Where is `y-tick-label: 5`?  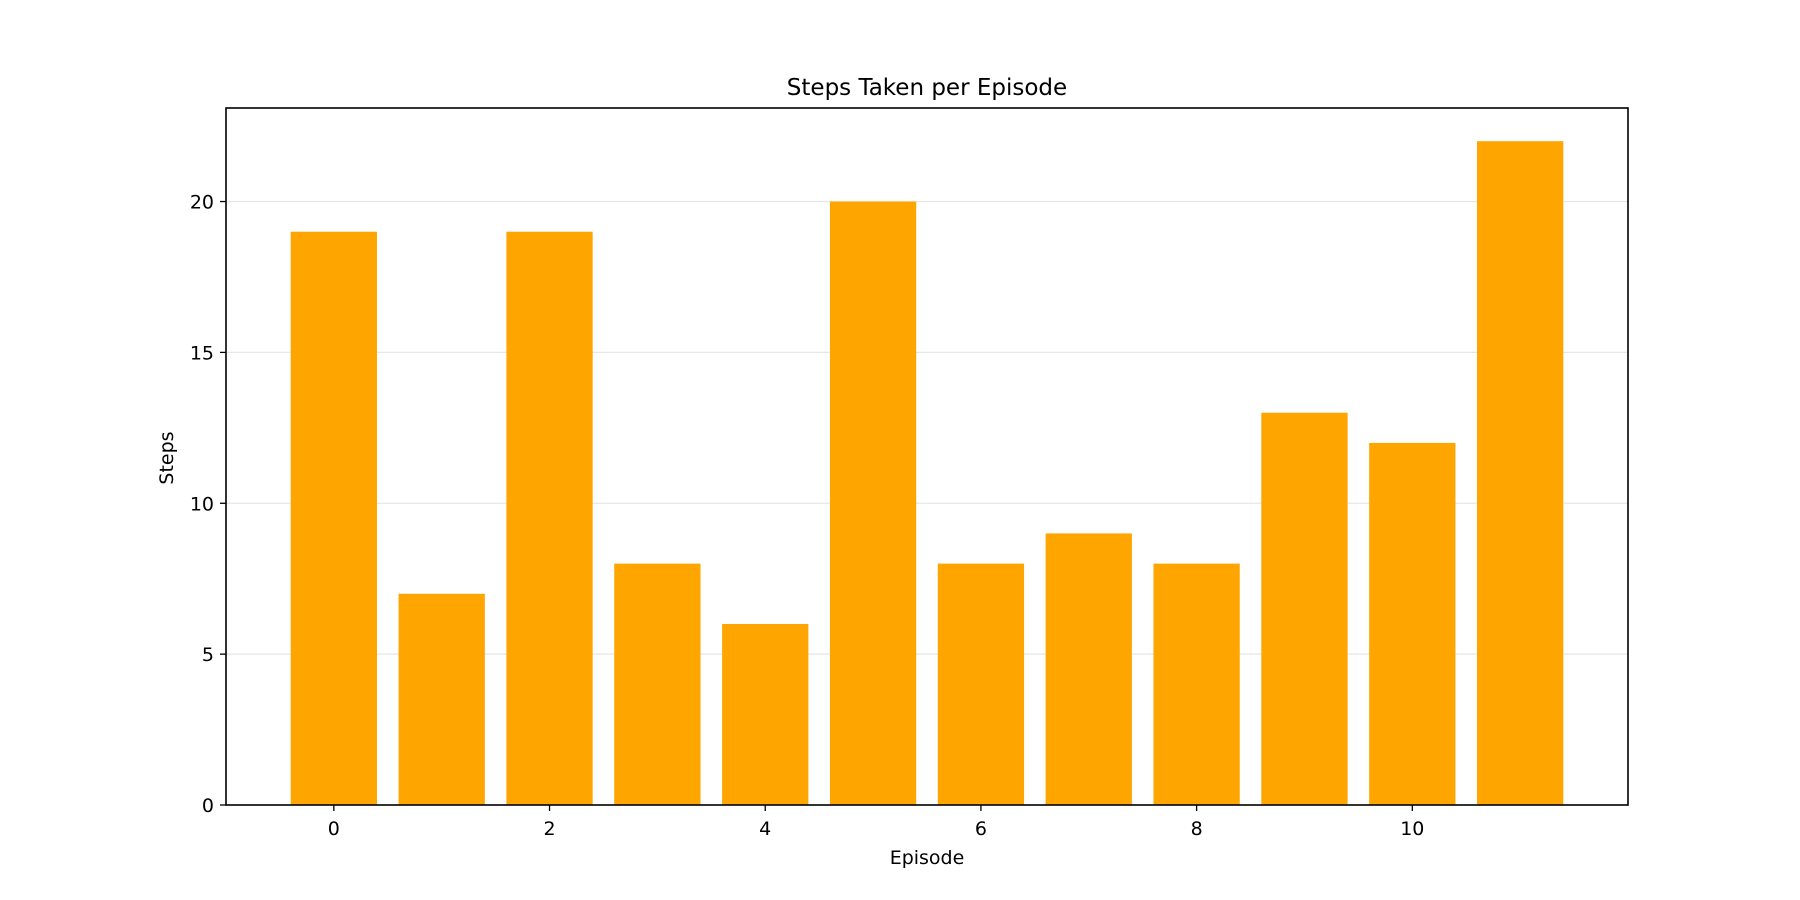 y-tick-label: 5 is located at coordinates (208, 655).